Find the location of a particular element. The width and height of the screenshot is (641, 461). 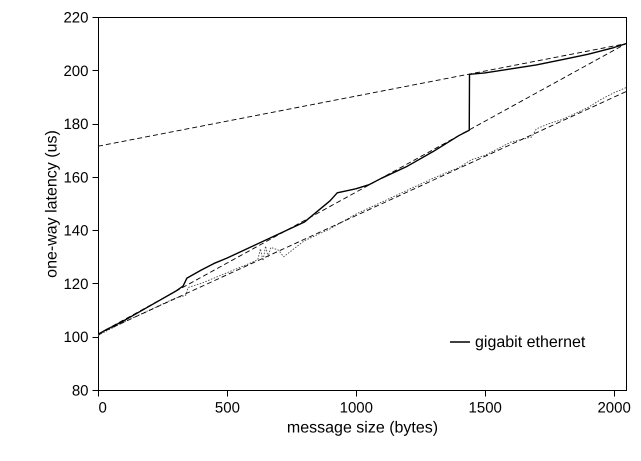

y-tick-label: 200 is located at coordinates (75, 71).